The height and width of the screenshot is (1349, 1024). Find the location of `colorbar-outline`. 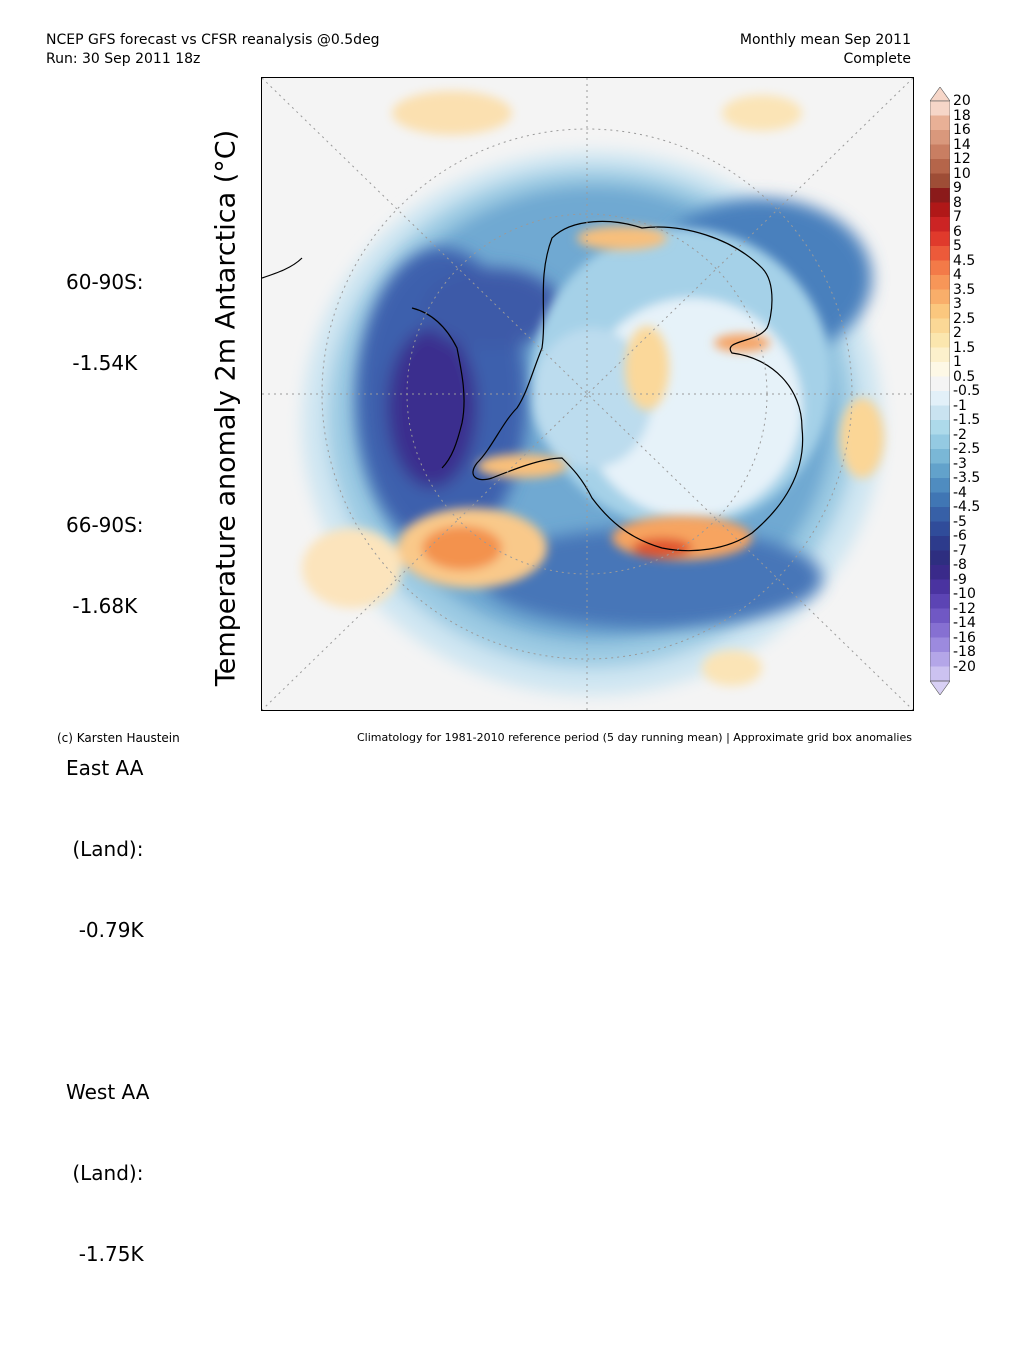

colorbar-outline is located at coordinates (940, 391).